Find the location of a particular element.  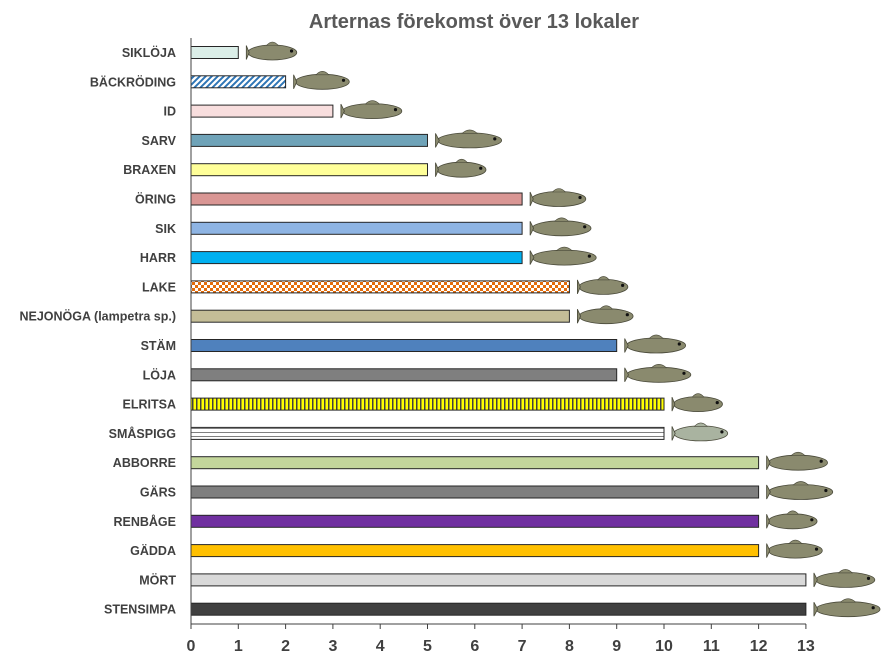

category-label: BÄCKRÖDING is located at coordinates (133, 81).